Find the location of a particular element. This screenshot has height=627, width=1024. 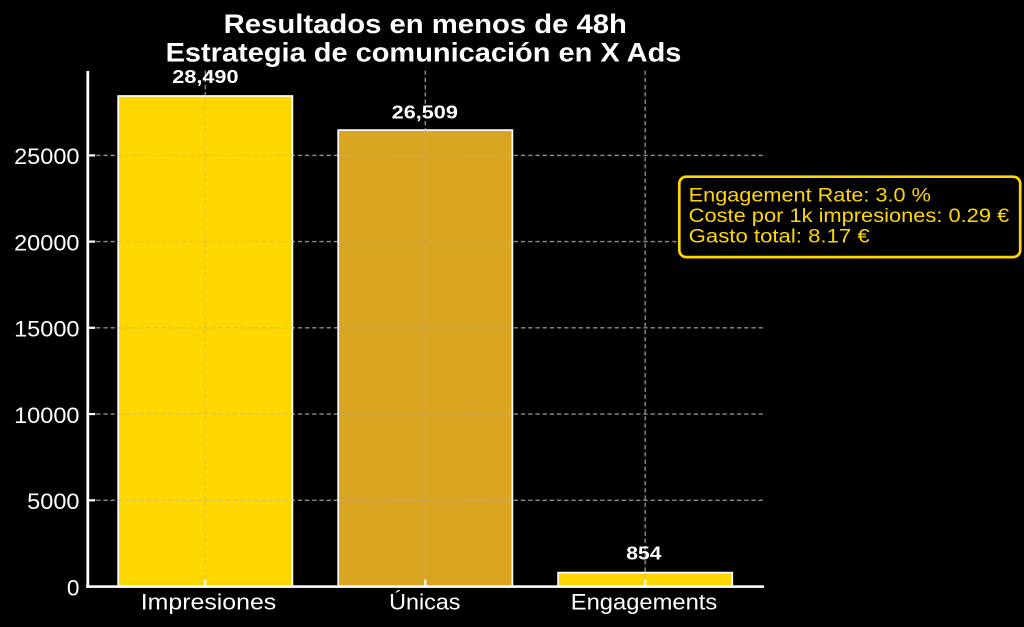

svg-text: 10000 is located at coordinates (46, 415).